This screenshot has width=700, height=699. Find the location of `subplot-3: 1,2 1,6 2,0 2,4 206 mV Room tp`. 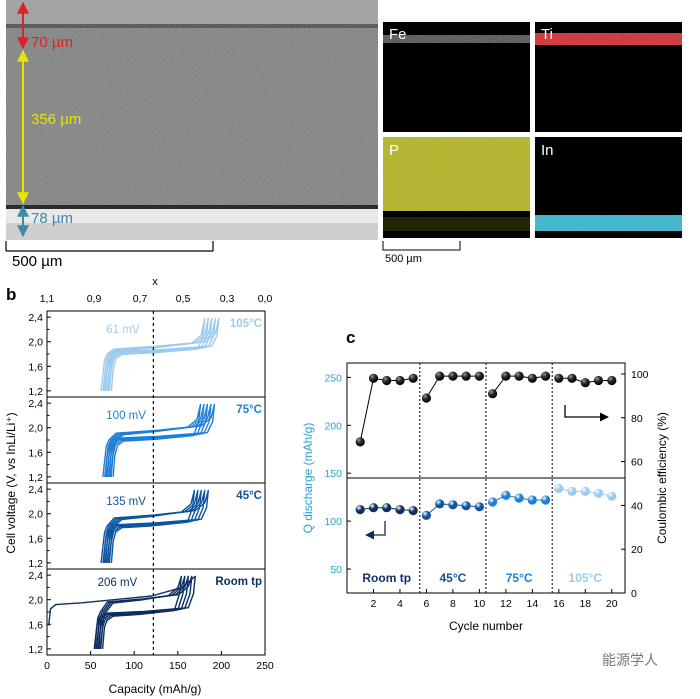

subplot-3: 1,2 1,6 2,0 2,4 206 mV Room tp is located at coordinates (147, 612).